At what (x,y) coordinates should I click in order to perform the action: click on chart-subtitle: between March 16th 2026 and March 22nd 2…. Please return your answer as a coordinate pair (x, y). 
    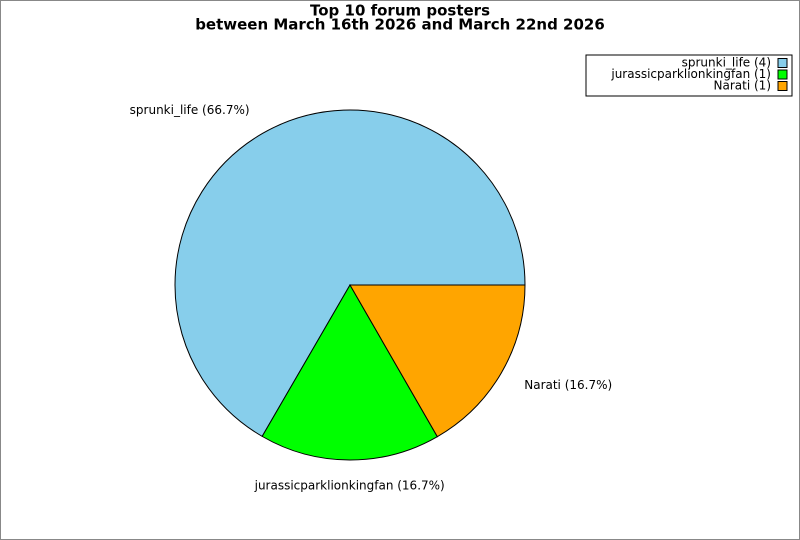
    Looking at the image, I should click on (400, 25).